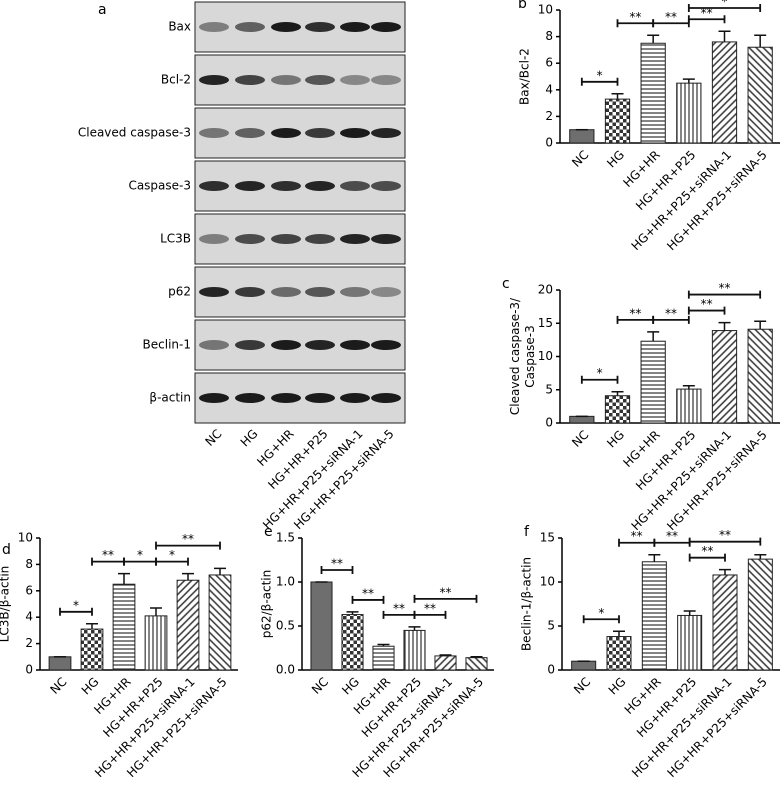 The height and width of the screenshot is (812, 784). What do you see at coordinates (527, 532) in the screenshot?
I see `panel-letter: f` at bounding box center [527, 532].